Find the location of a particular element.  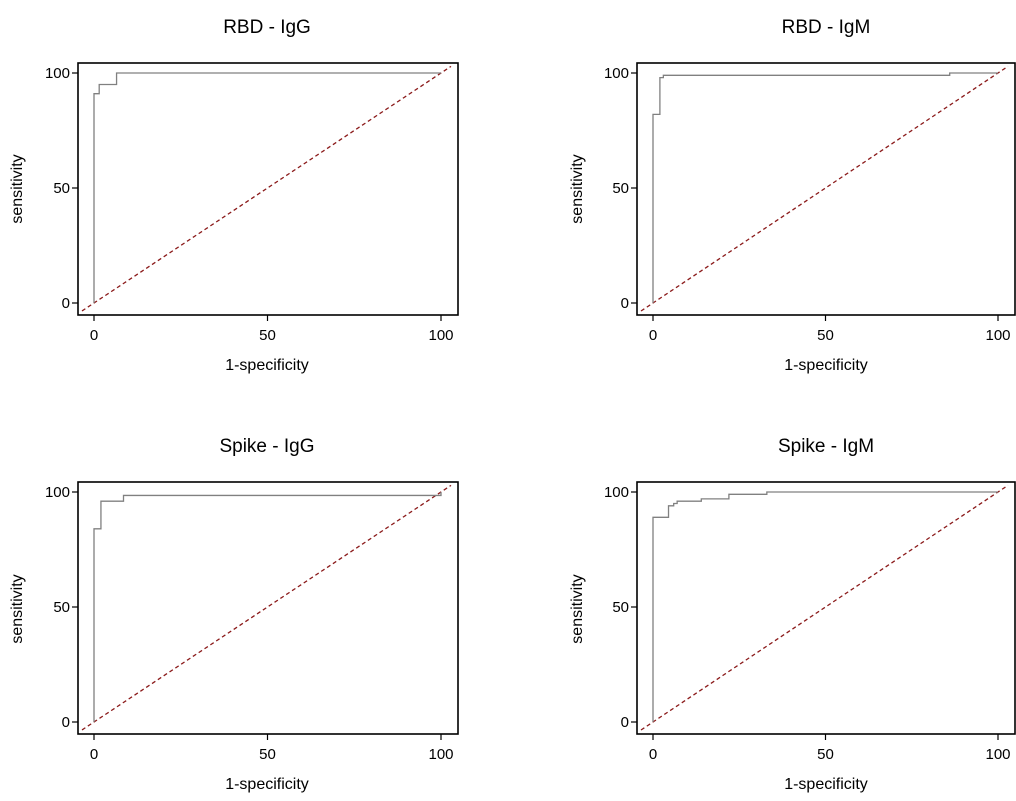

panel-title: Spike - IgM is located at coordinates (826, 446).